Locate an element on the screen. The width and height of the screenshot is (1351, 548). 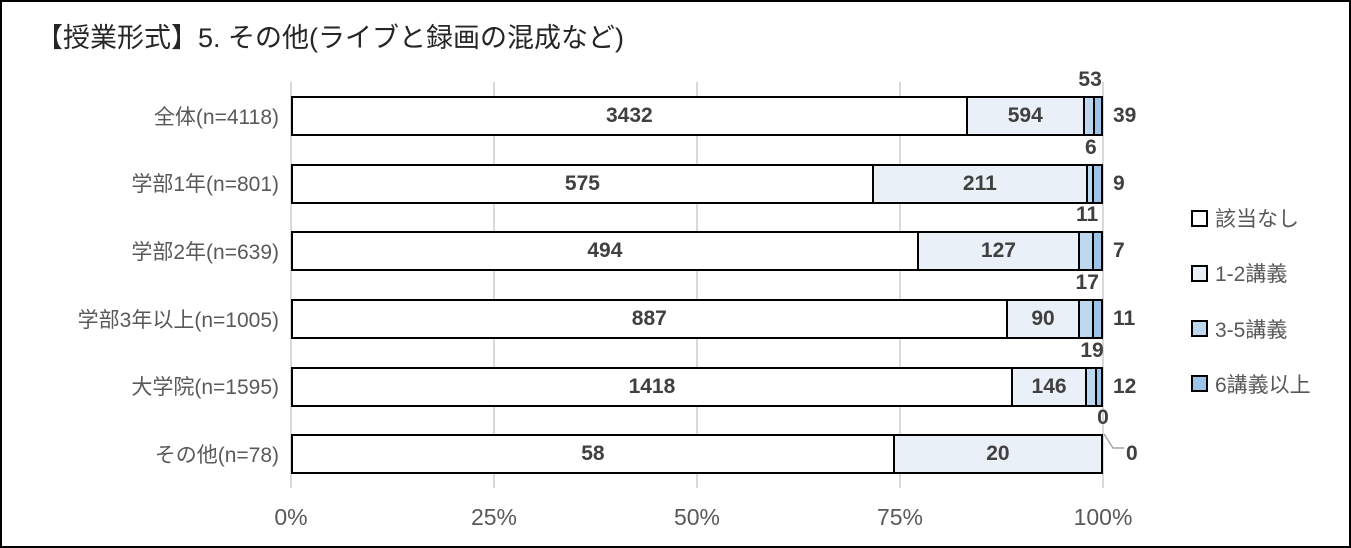
data-label-above: 11 is located at coordinates (1087, 215).